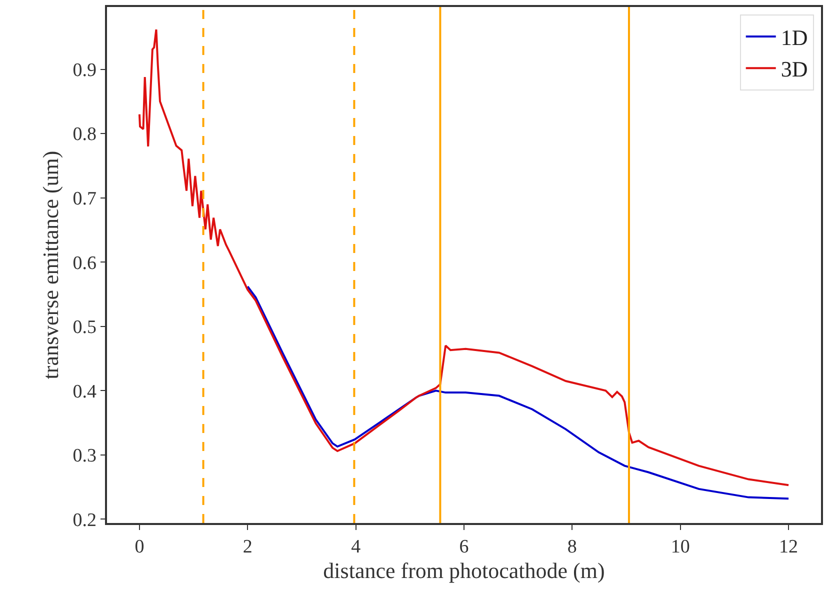 The height and width of the screenshot is (600, 825). I want to click on y-tick-label: 0.7, so click(84, 199).